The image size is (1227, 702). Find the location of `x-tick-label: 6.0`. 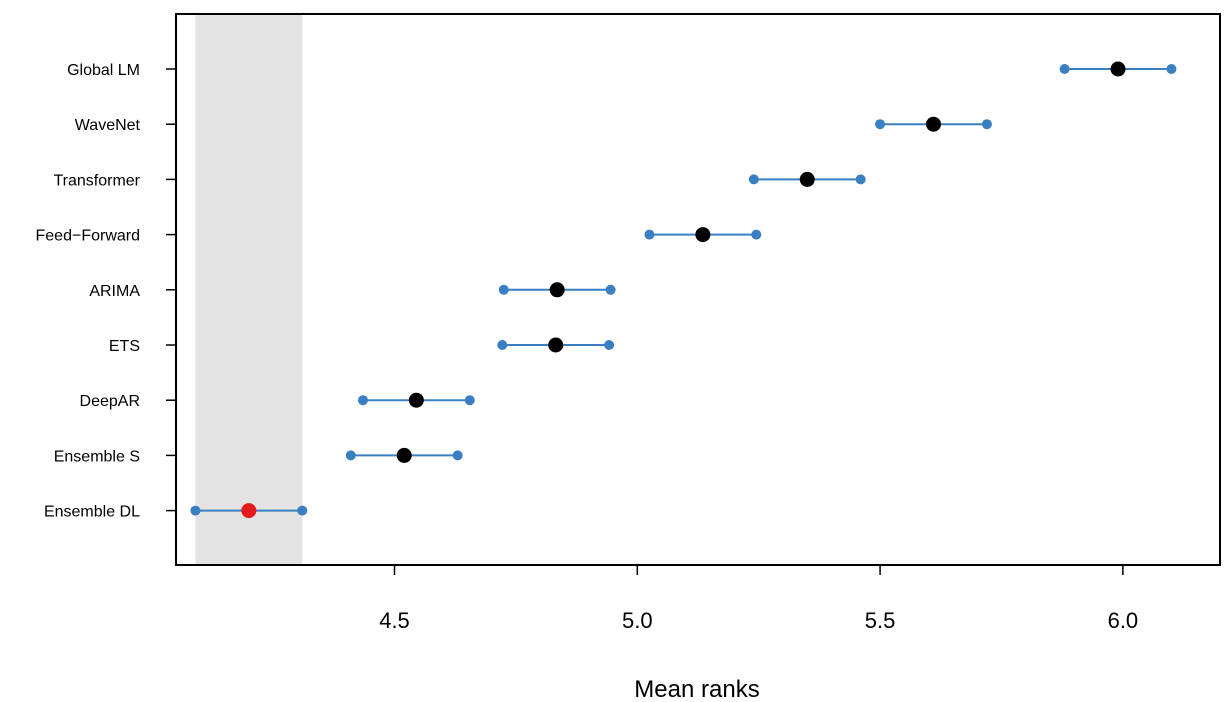

x-tick-label: 6.0 is located at coordinates (1123, 620).